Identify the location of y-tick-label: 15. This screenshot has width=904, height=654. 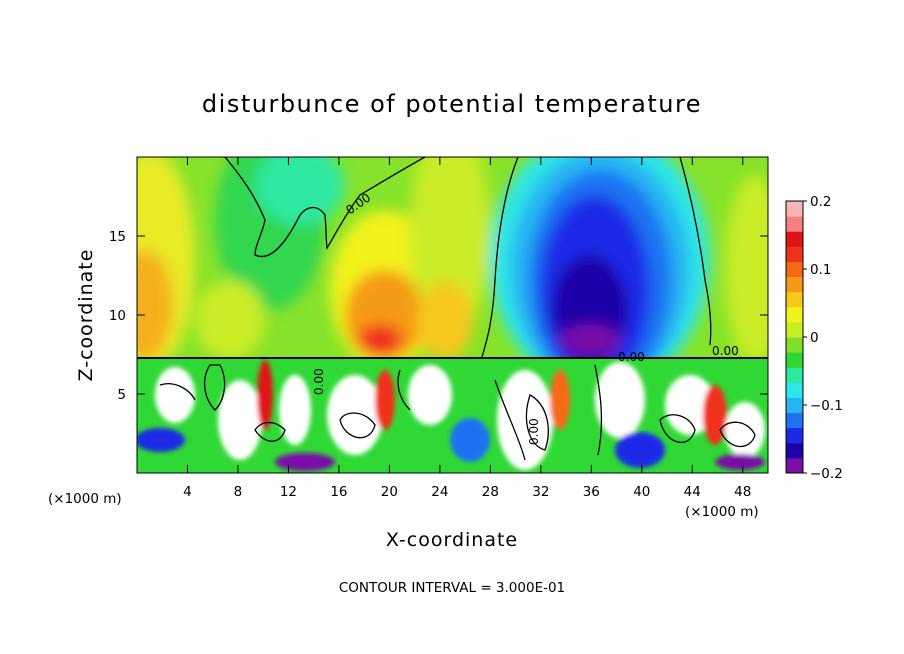
(117, 237).